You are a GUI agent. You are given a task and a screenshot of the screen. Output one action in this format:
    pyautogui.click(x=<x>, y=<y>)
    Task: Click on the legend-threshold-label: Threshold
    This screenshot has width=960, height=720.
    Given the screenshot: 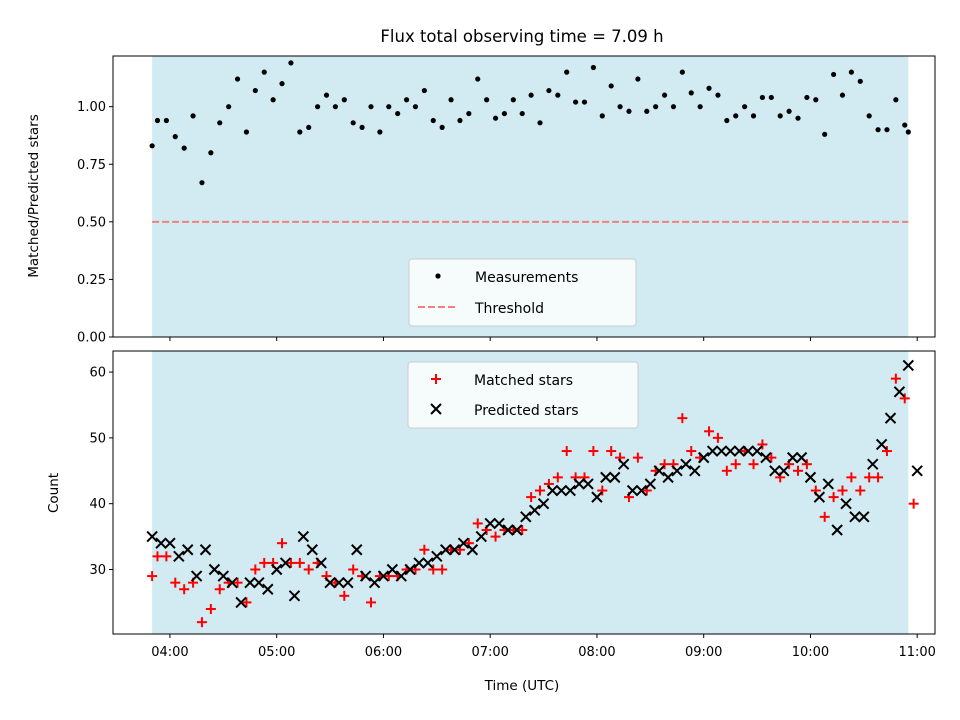 What is the action you would take?
    pyautogui.click(x=509, y=309)
    